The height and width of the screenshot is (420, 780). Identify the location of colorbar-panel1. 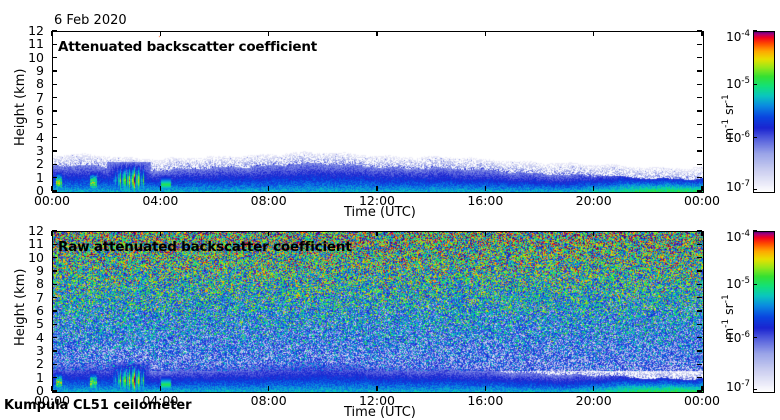
(764, 112).